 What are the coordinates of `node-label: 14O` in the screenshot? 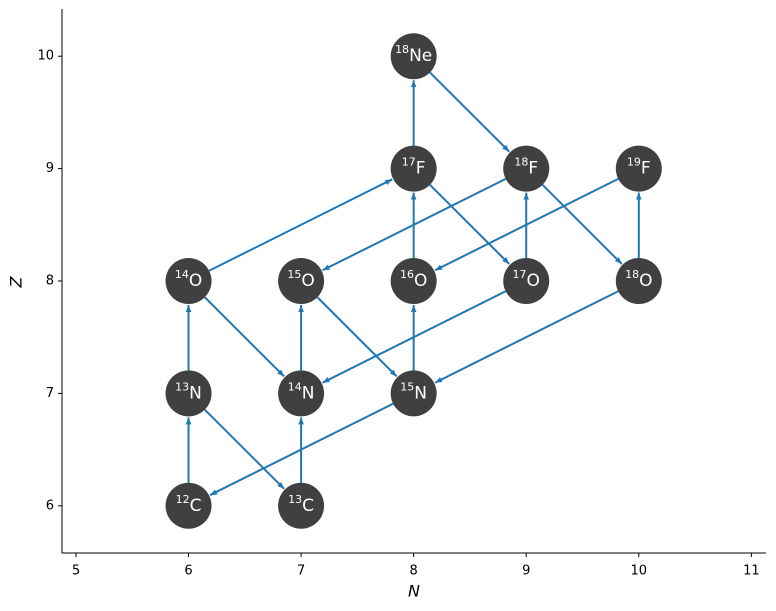 It's located at (188, 279).